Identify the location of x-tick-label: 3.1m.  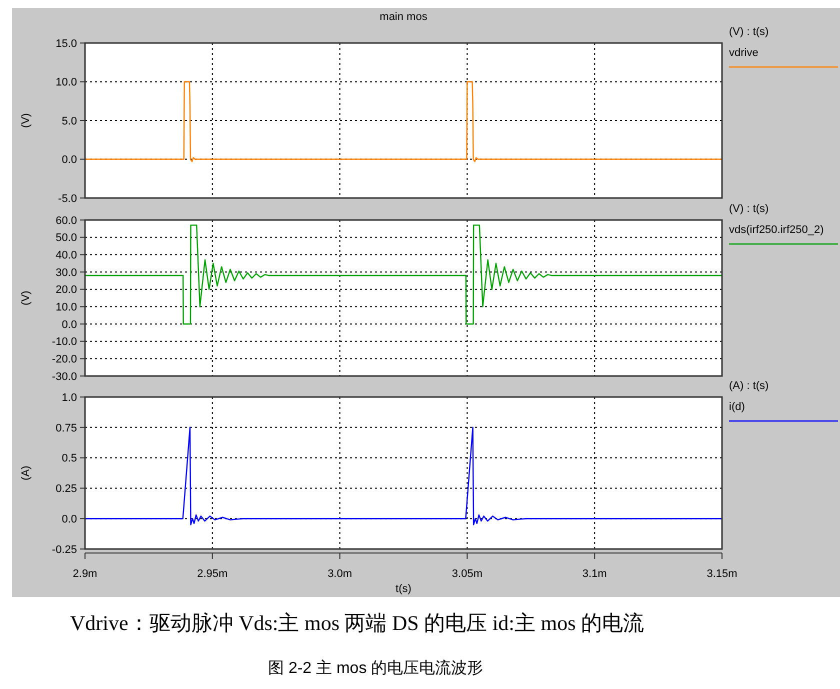
(594, 574).